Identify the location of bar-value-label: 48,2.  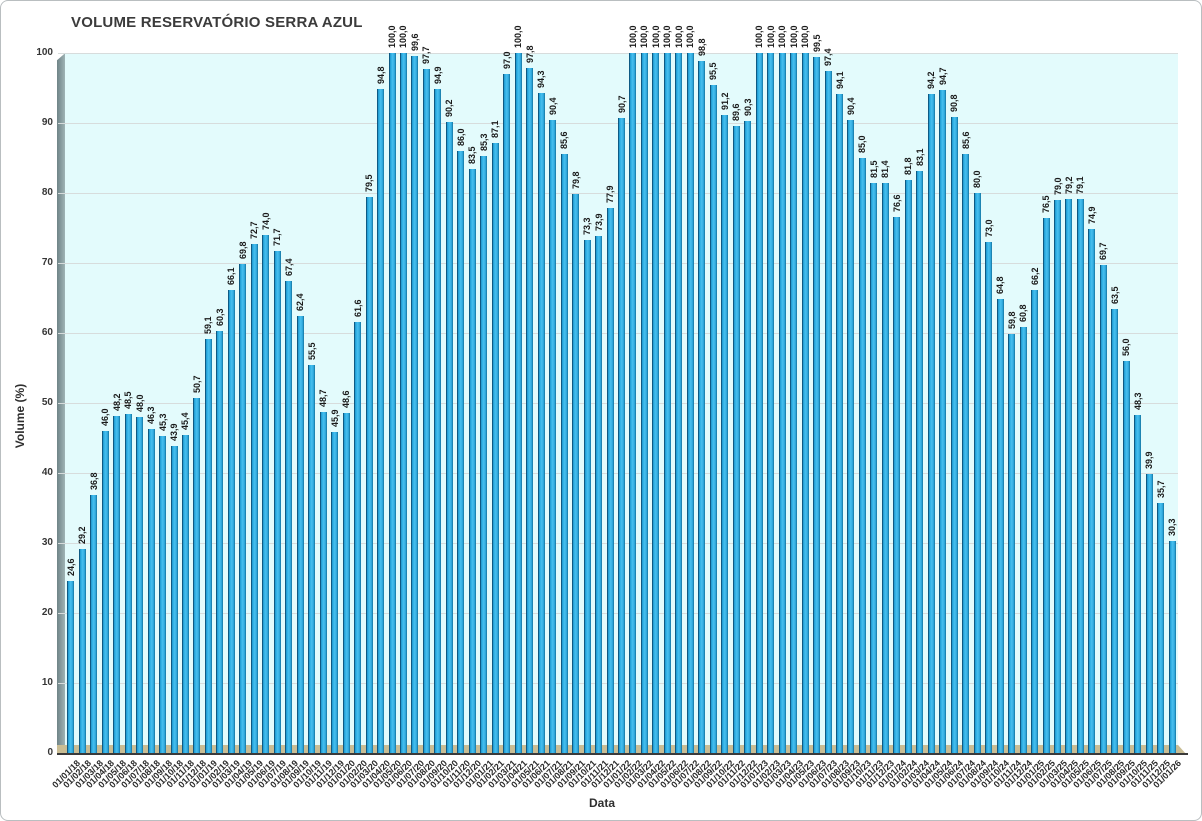
(116, 402).